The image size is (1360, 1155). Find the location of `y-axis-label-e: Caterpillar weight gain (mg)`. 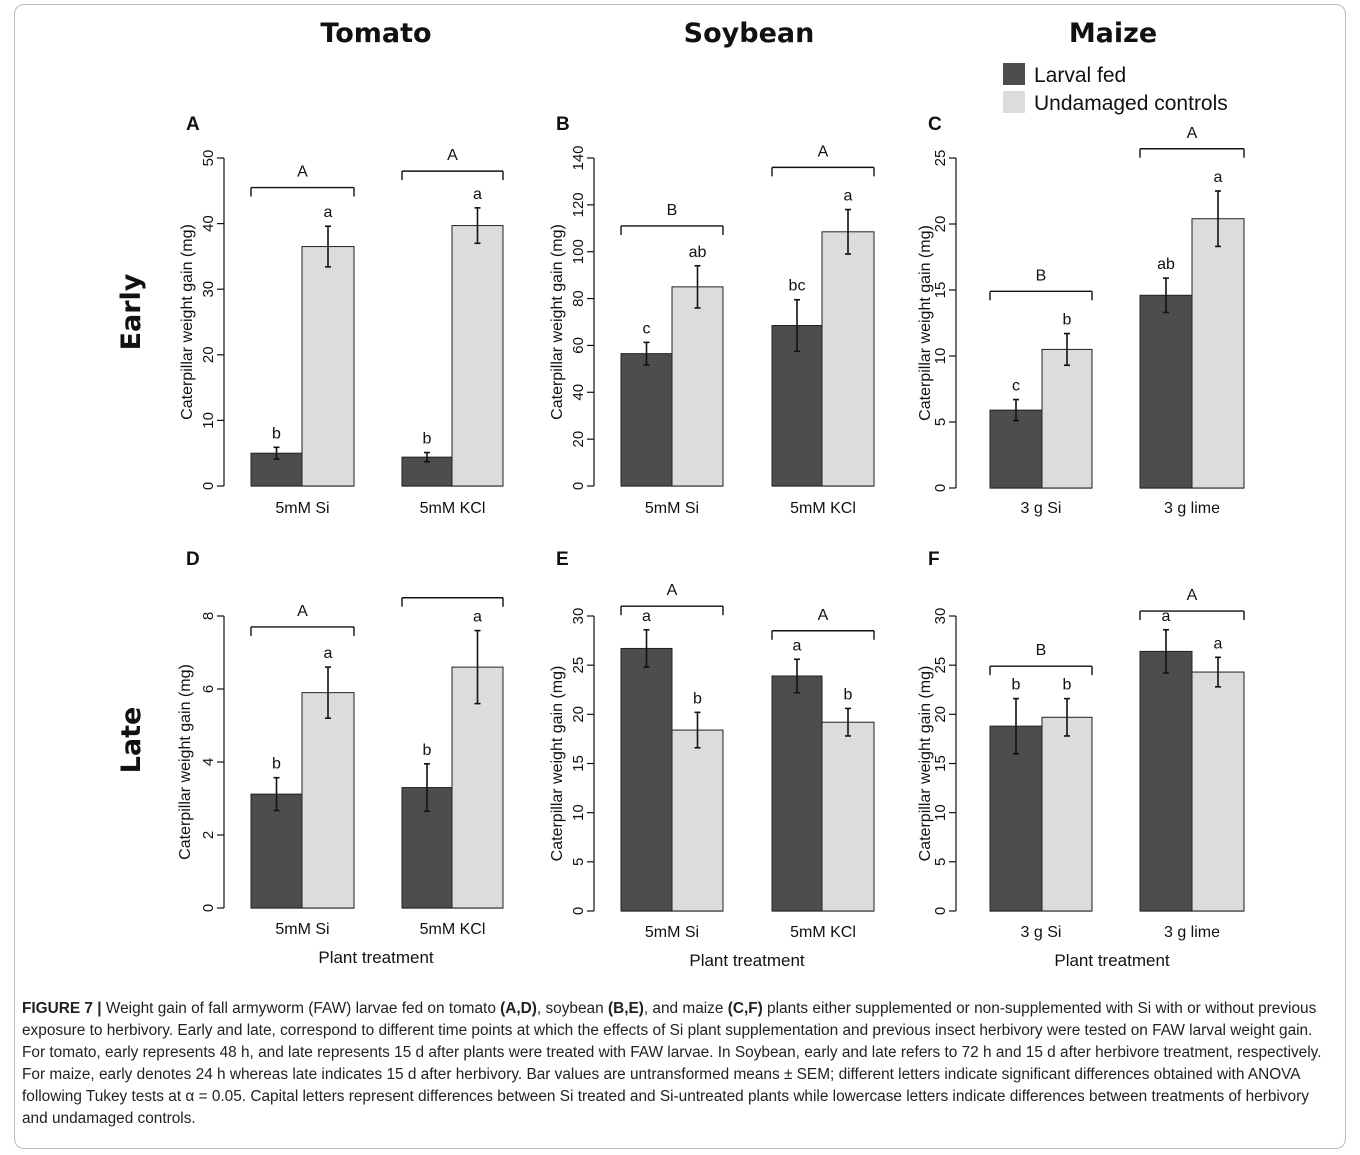

y-axis-label-e: Caterpillar weight gain (mg) is located at coordinates (557, 764).